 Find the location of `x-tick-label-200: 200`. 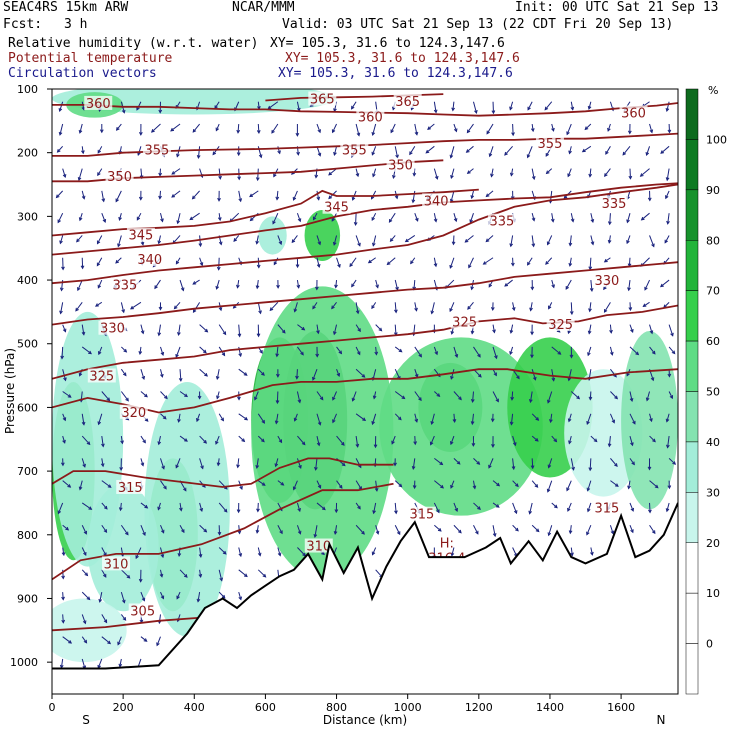

x-tick-label-200: 200 is located at coordinates (123, 707).